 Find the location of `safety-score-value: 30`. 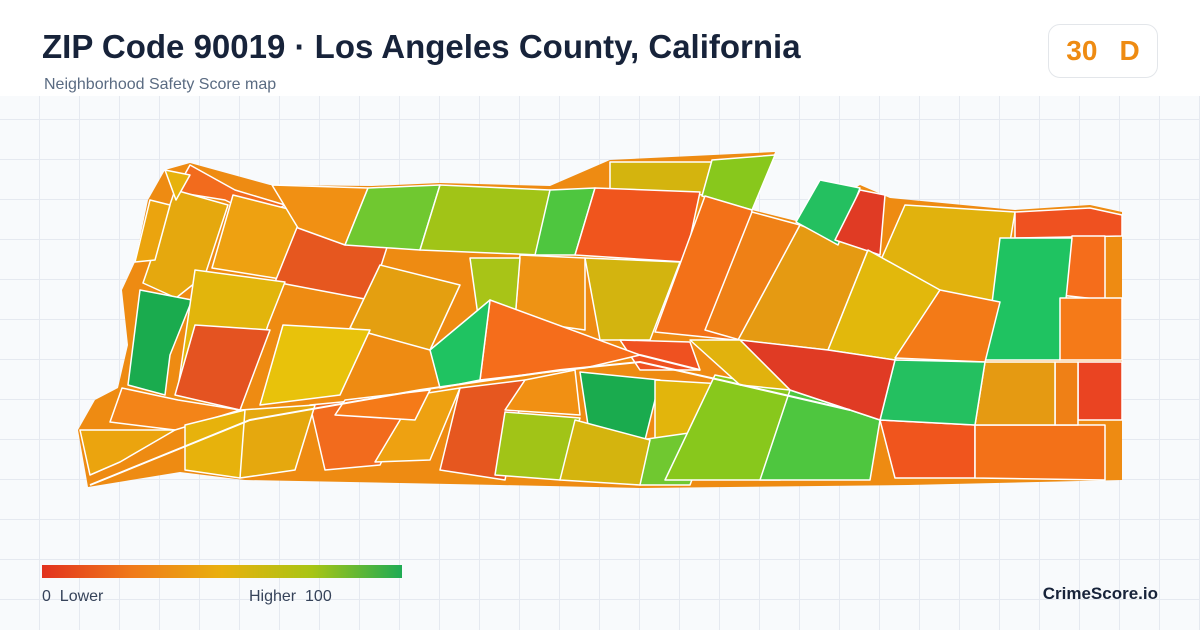

safety-score-value: 30 is located at coordinates (1082, 50).